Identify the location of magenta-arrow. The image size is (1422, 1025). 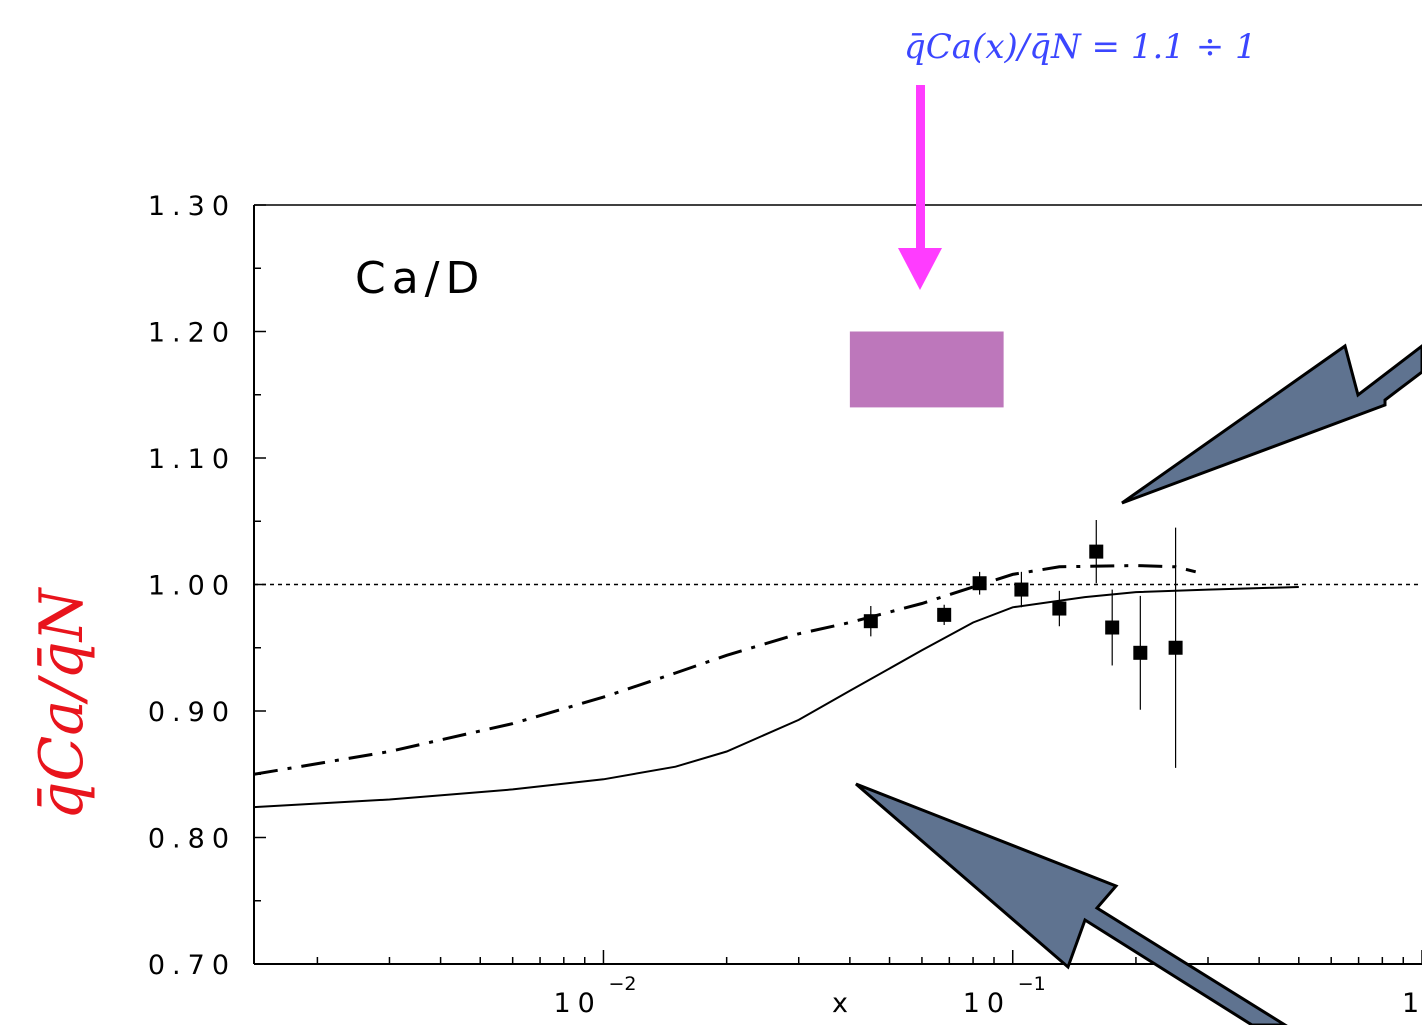
(920, 187).